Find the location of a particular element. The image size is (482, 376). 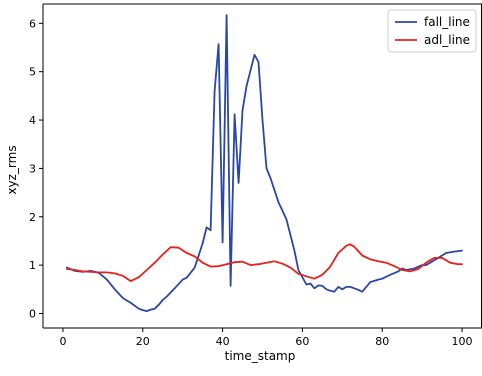

y-tick-label: 3 is located at coordinates (32, 168).